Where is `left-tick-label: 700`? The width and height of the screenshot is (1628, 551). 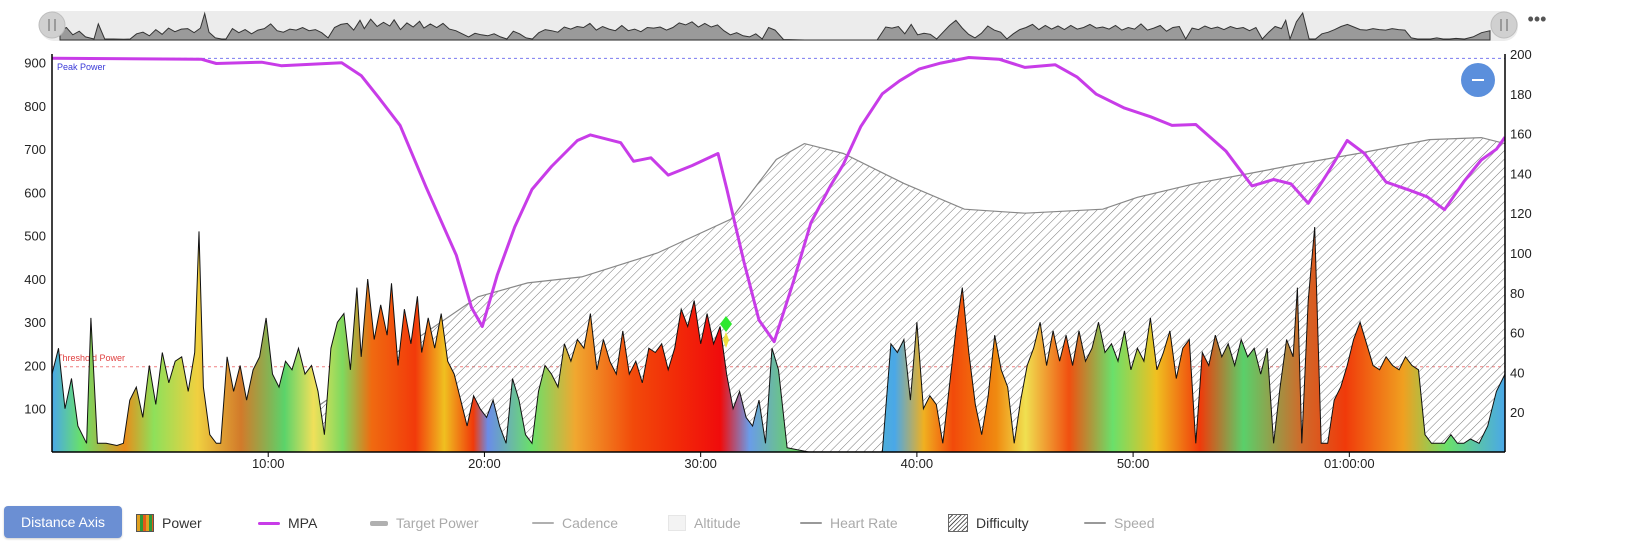
left-tick-label: 700 is located at coordinates (35, 149).